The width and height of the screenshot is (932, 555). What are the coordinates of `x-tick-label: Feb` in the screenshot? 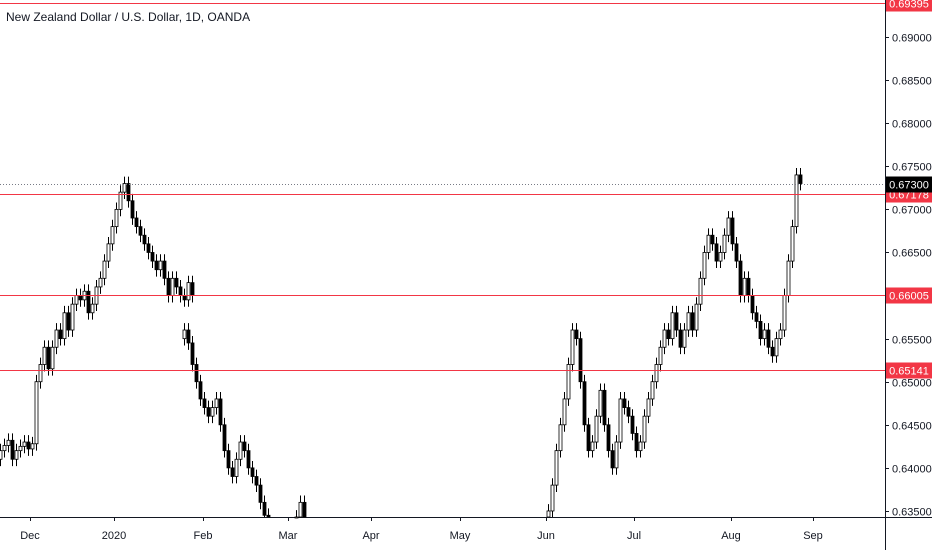 It's located at (203, 536).